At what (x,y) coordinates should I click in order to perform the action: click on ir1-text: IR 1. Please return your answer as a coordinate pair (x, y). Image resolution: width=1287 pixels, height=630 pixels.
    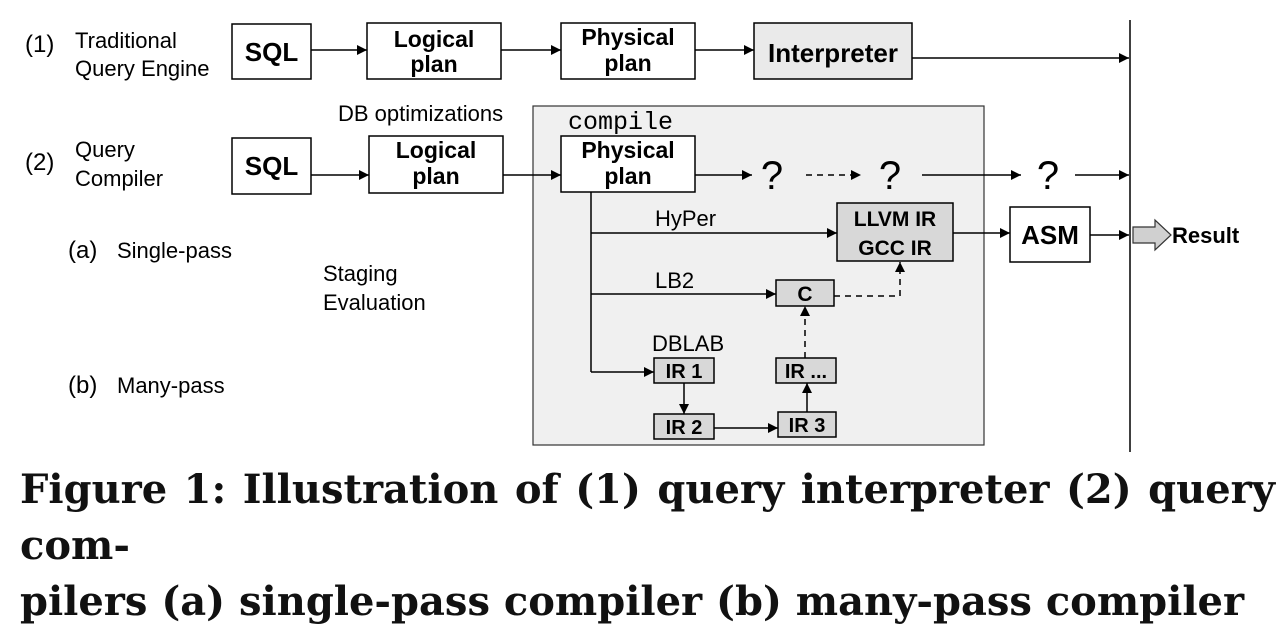
    Looking at the image, I should click on (684, 372).